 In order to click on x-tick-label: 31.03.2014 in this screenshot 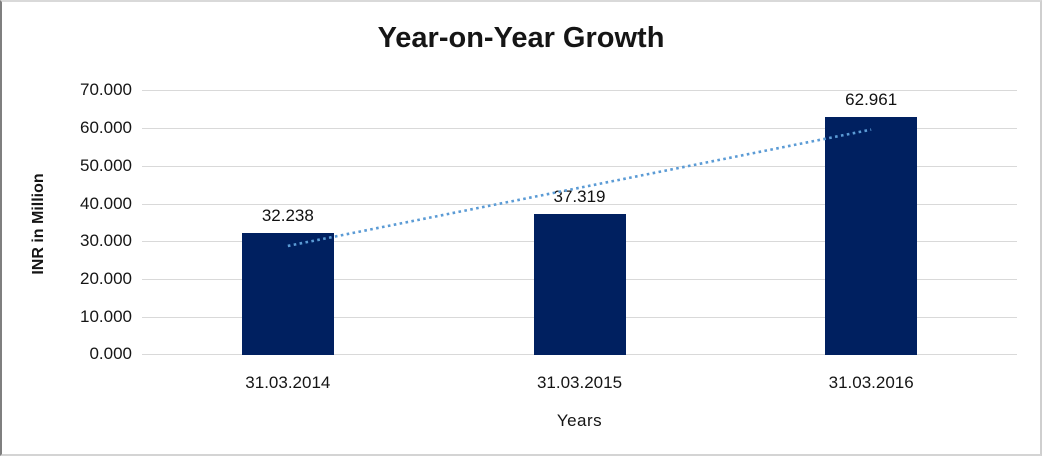, I will do `click(288, 382)`.